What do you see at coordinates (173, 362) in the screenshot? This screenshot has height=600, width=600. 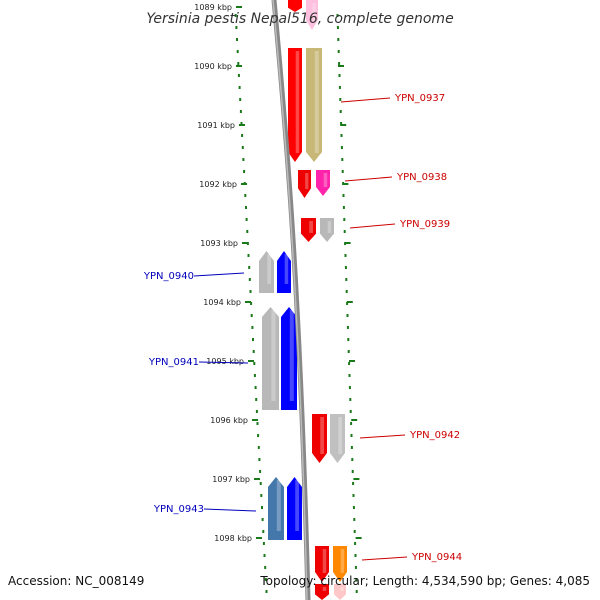 I see `gene-label-ypn-0941: YPN_0941` at bounding box center [173, 362].